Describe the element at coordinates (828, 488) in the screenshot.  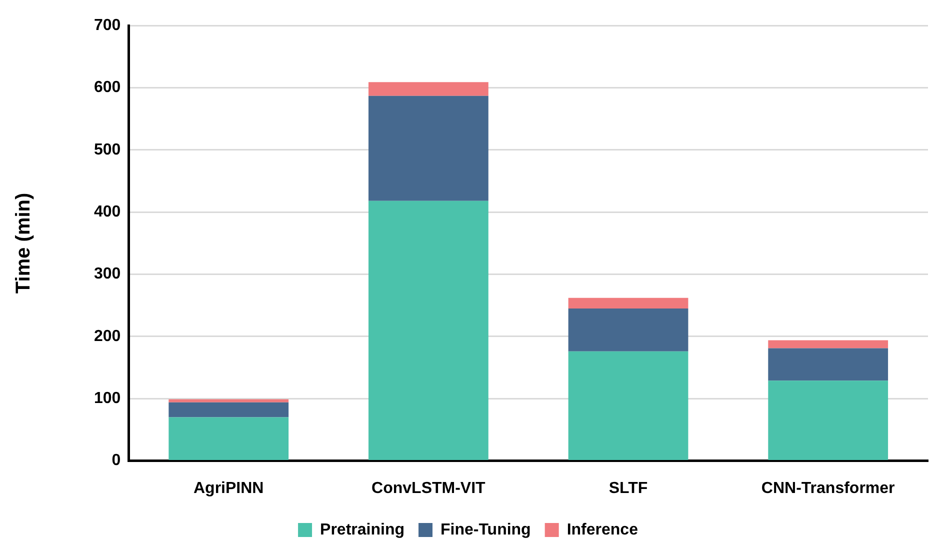
I see `x-tick-label: CNN-Transformer` at that location.